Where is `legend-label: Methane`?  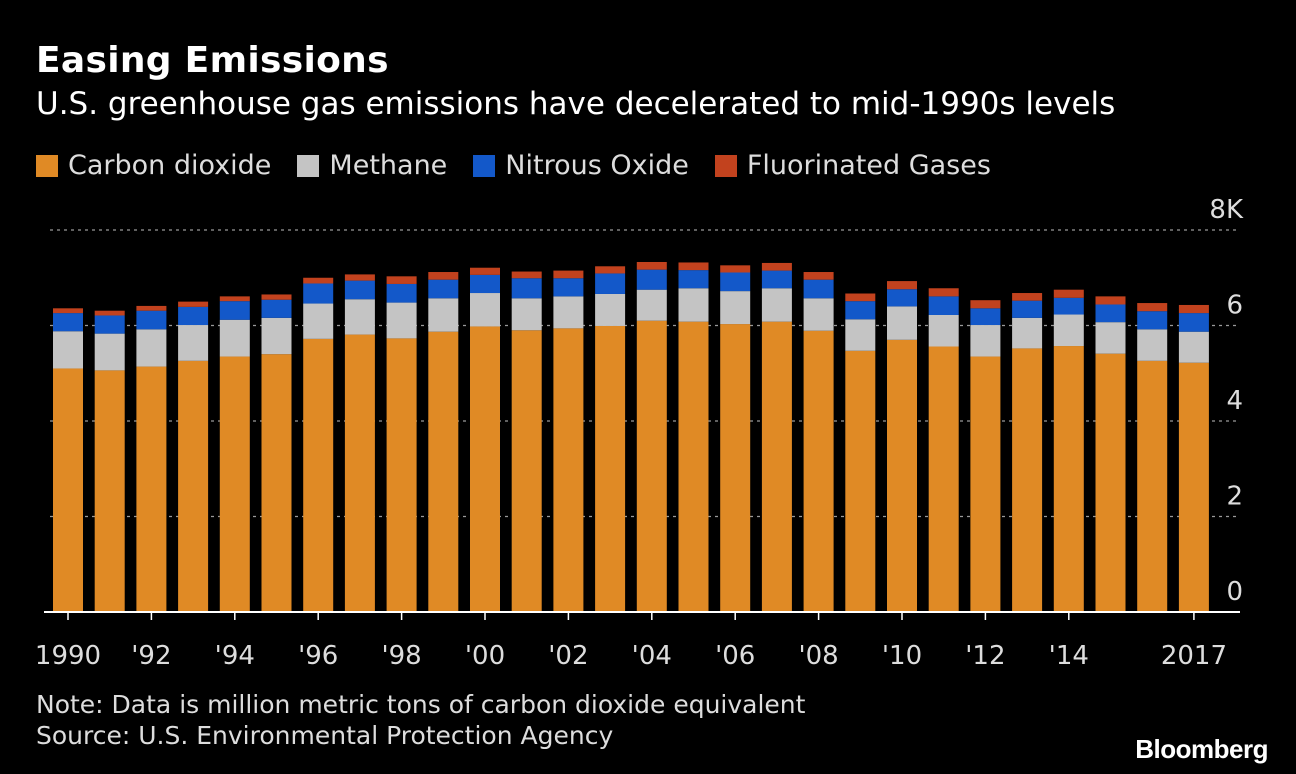 legend-label: Methane is located at coordinates (388, 165).